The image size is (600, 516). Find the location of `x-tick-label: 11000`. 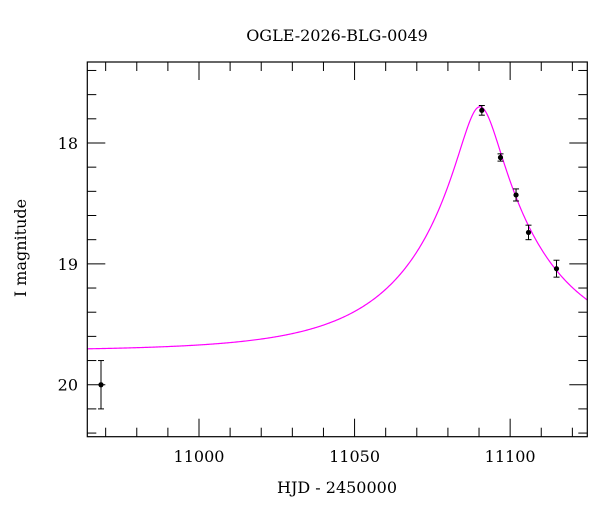

x-tick-label: 11000 is located at coordinates (199, 456).